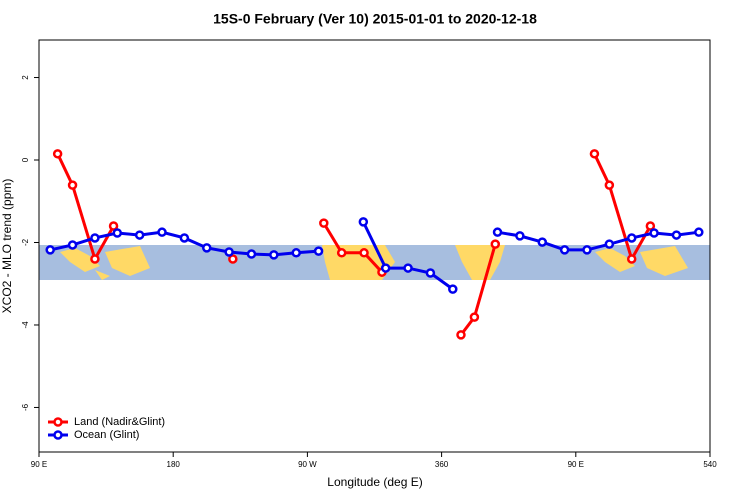 This screenshot has height=500, width=750. I want to click on x-tick-label: 180, so click(174, 464).